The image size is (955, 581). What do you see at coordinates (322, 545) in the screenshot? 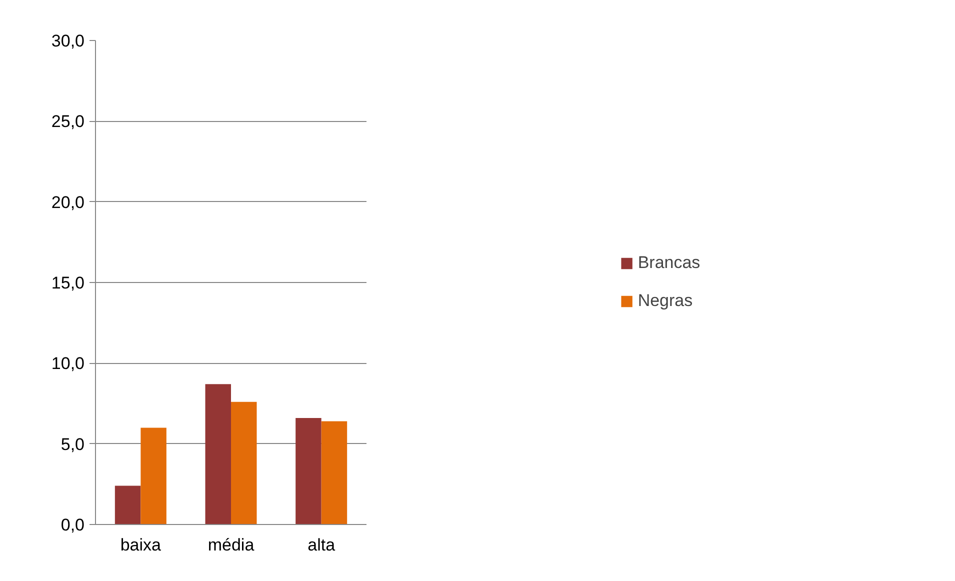
I see `x-tick-label: alta` at bounding box center [322, 545].